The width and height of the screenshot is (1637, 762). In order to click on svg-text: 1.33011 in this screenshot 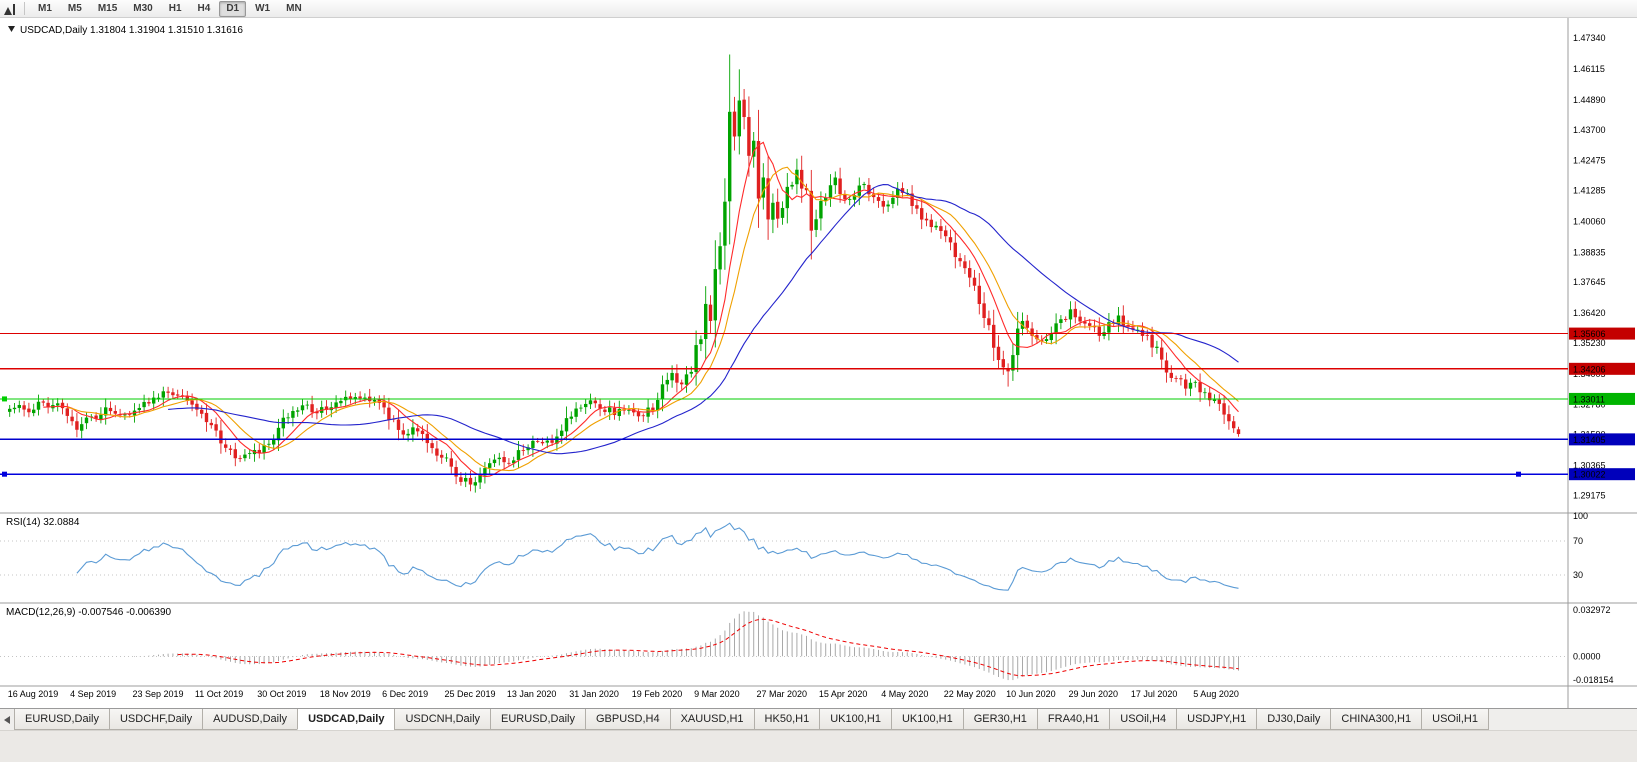, I will do `click(1589, 399)`.